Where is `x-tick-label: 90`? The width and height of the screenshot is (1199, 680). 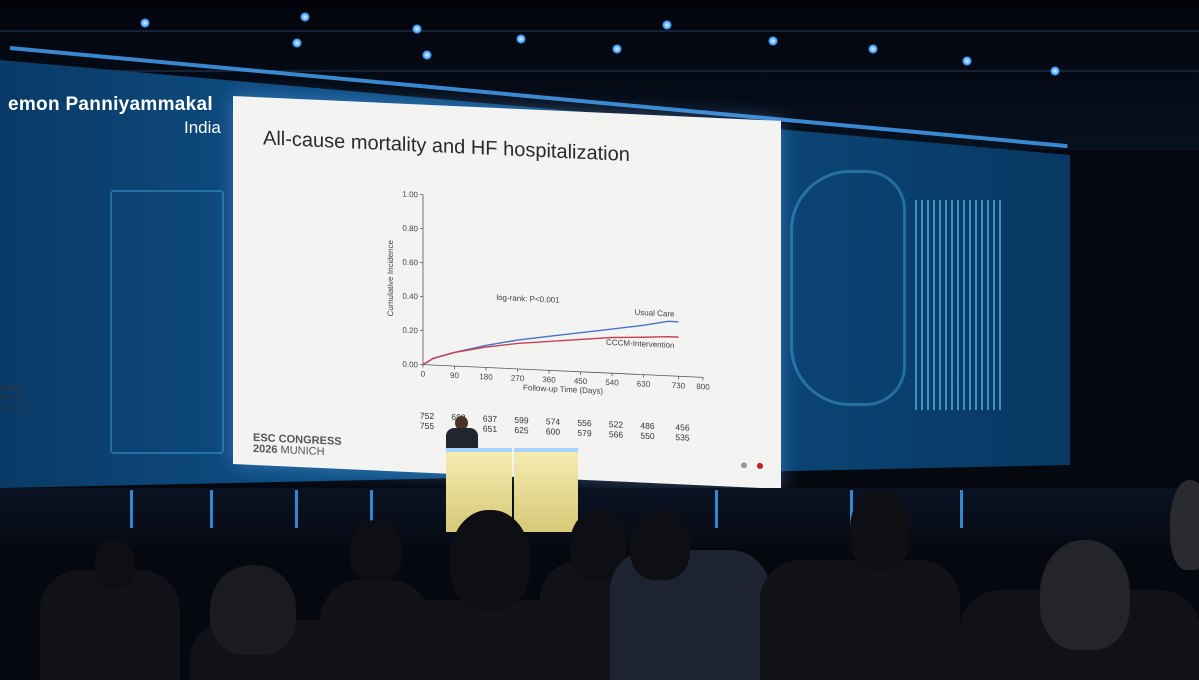
x-tick-label: 90 is located at coordinates (454, 375).